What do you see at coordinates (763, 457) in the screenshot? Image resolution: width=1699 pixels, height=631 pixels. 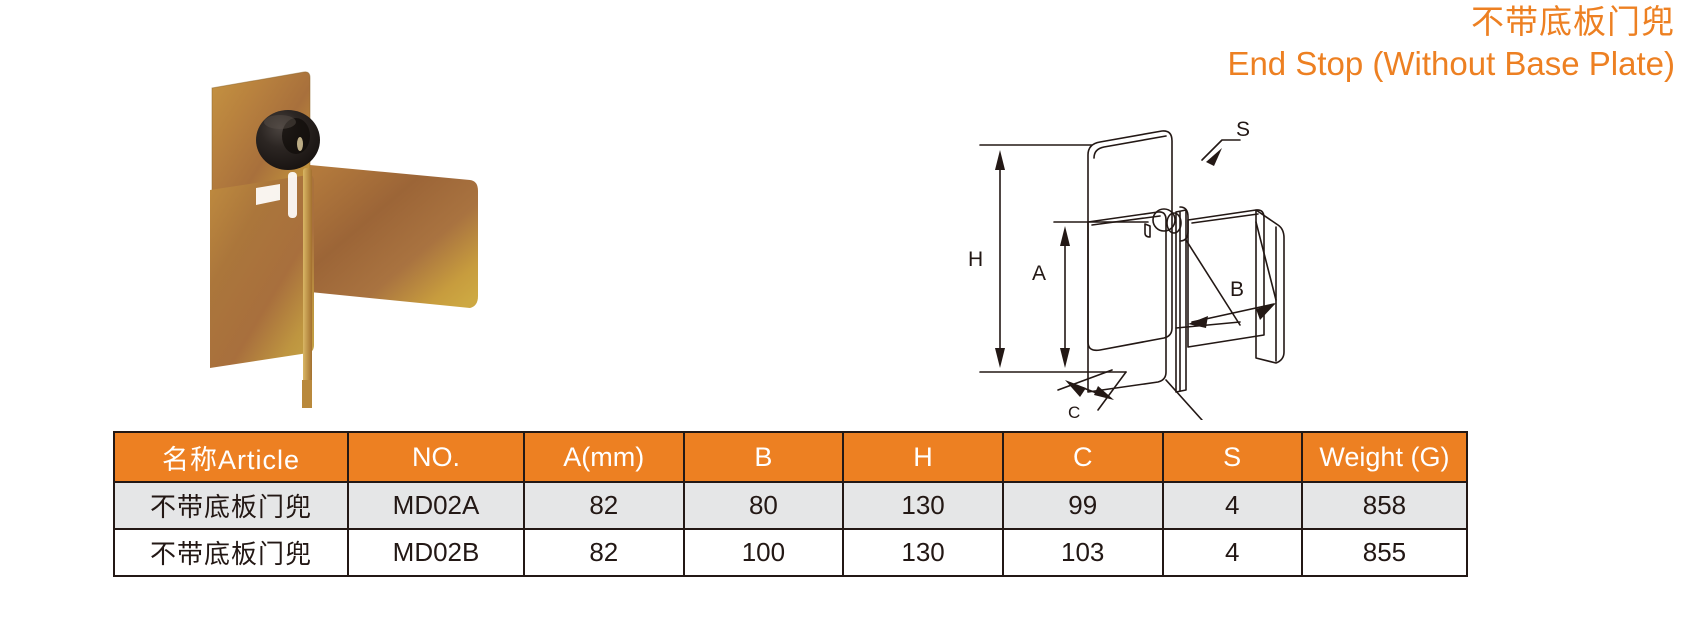 I see `col-header-b: B` at bounding box center [763, 457].